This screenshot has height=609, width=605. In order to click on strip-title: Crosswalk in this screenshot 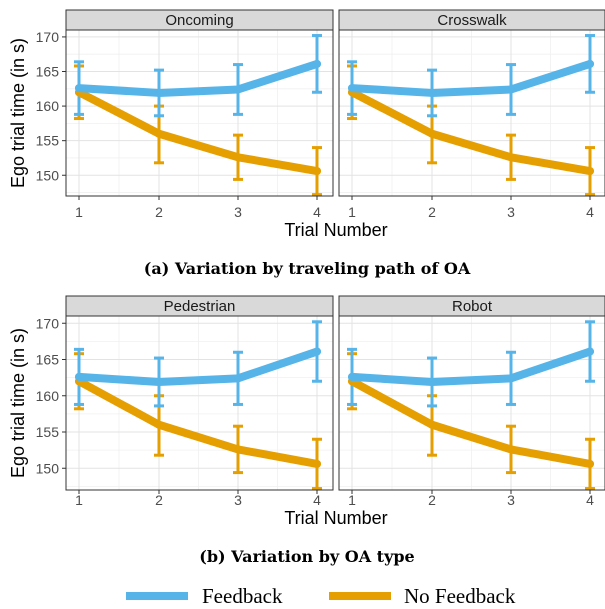, I will do `click(472, 20)`.